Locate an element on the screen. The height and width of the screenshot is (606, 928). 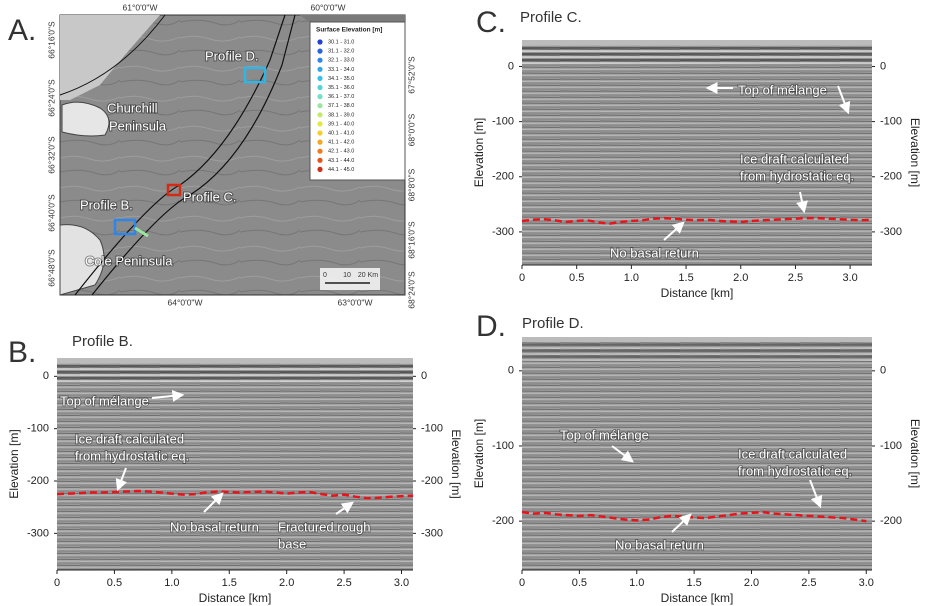
panel-label: B. is located at coordinates (22, 352).